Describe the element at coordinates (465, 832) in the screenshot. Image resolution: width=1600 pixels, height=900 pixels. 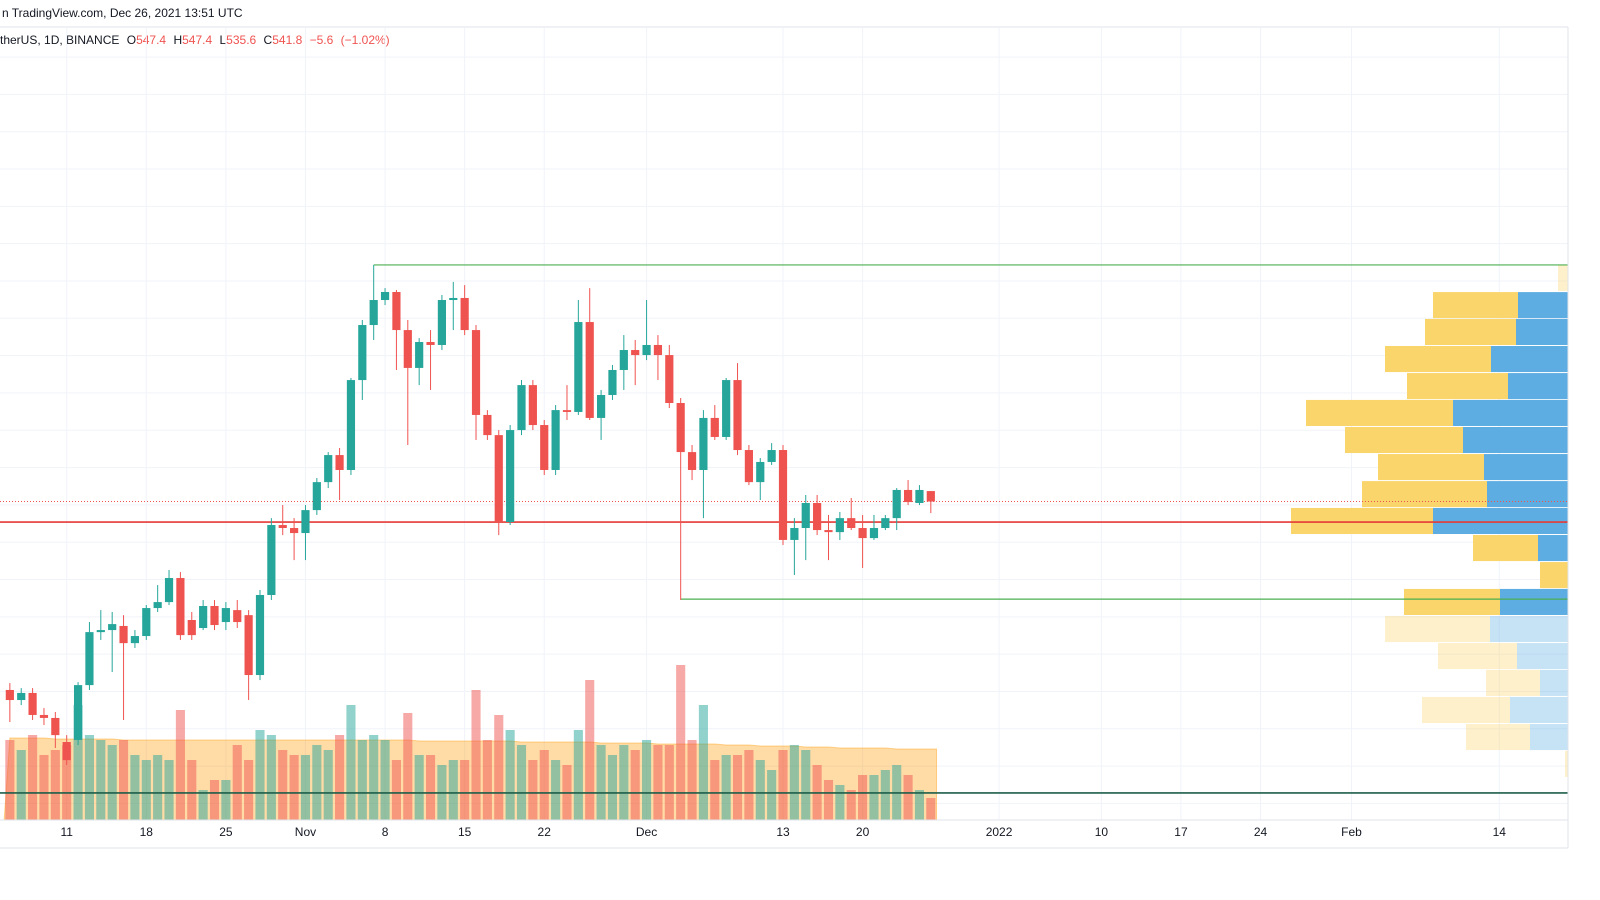
I see `x-tick-label: 15` at that location.